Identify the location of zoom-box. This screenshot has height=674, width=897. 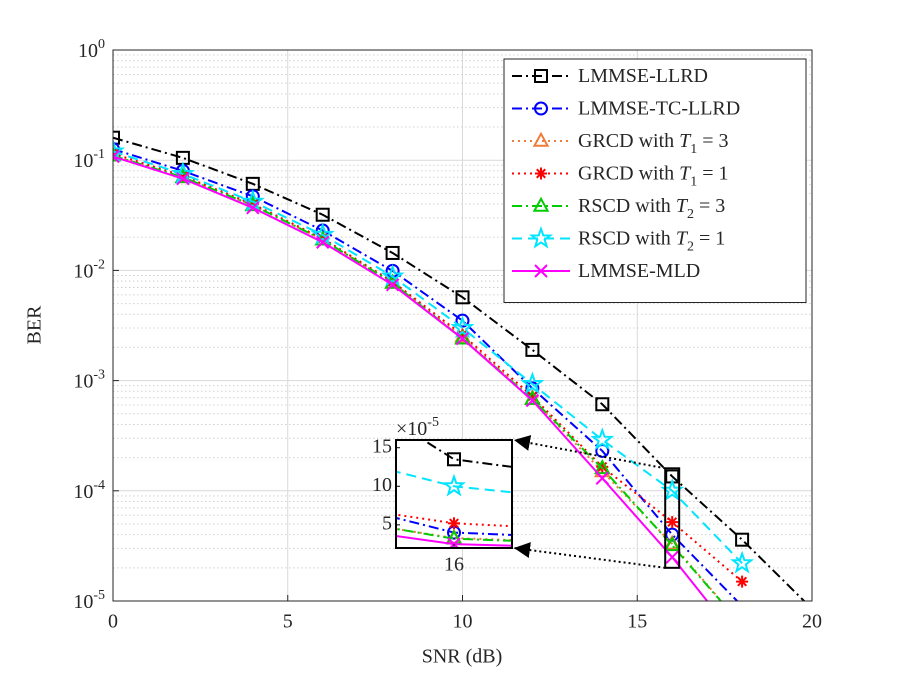
(672, 518).